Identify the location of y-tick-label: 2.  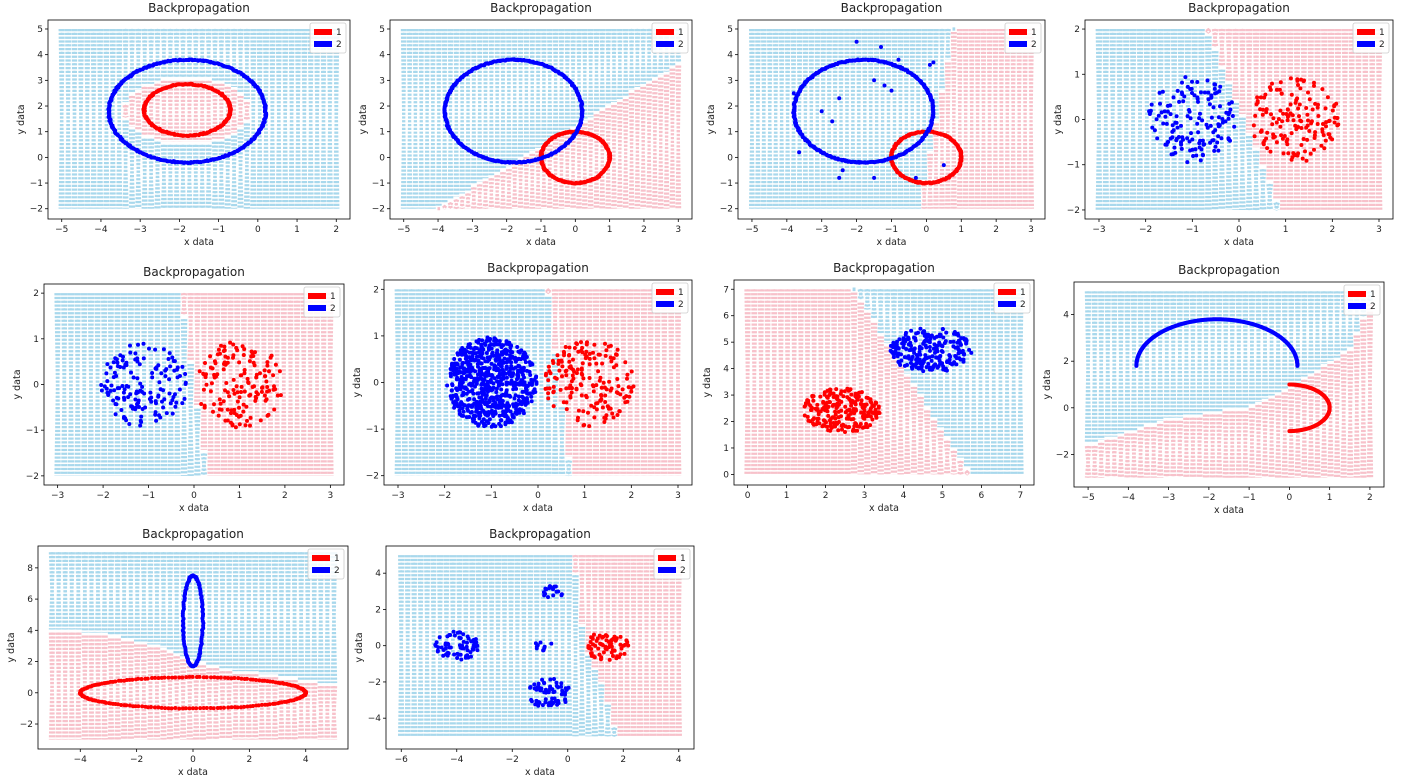
(730, 107).